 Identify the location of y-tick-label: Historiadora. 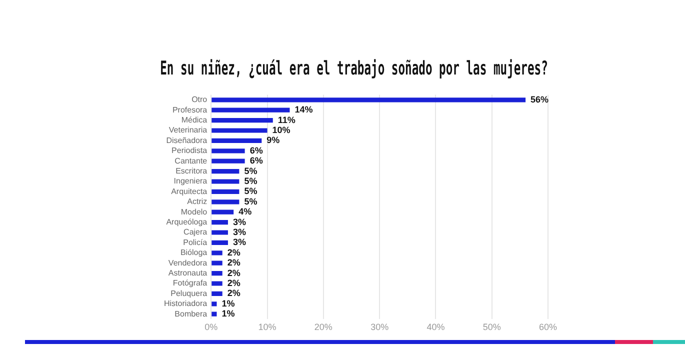
(186, 303).